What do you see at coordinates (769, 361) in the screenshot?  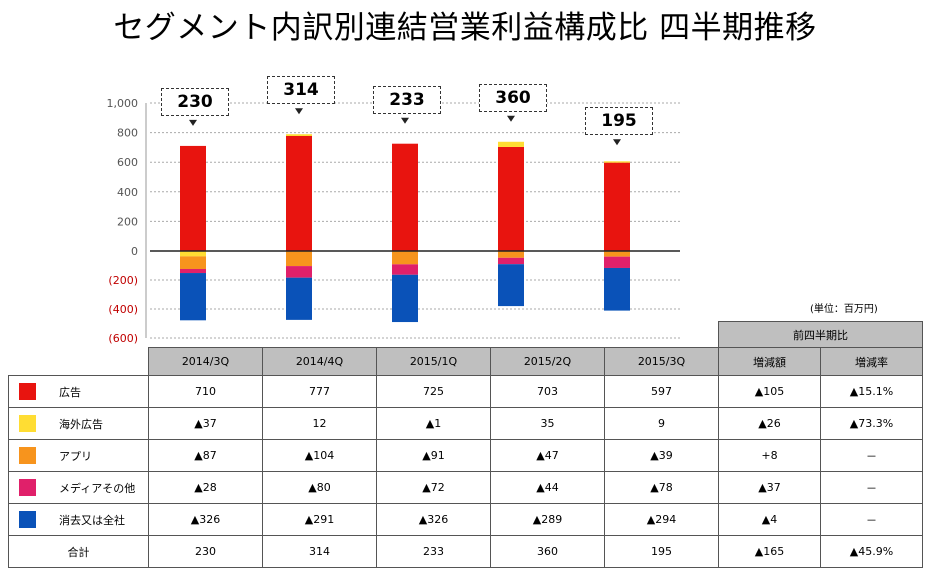 I see `column-header: 増減額` at bounding box center [769, 361].